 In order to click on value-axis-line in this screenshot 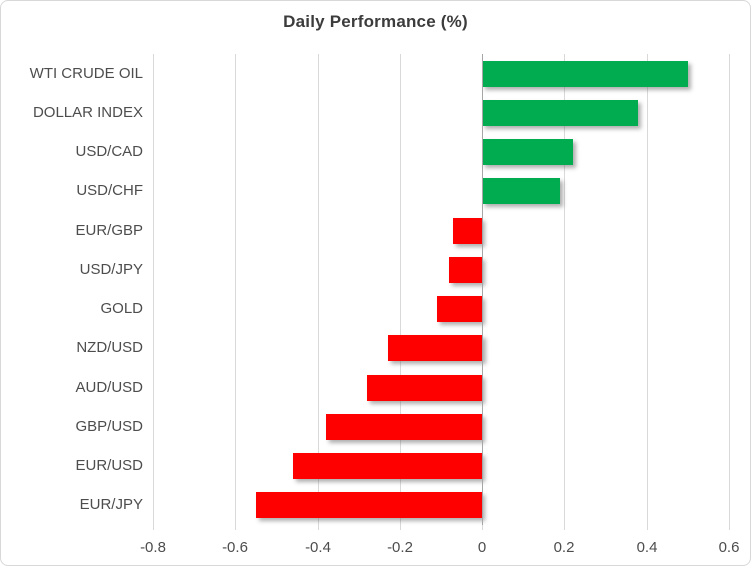, I will do `click(482, 289)`.